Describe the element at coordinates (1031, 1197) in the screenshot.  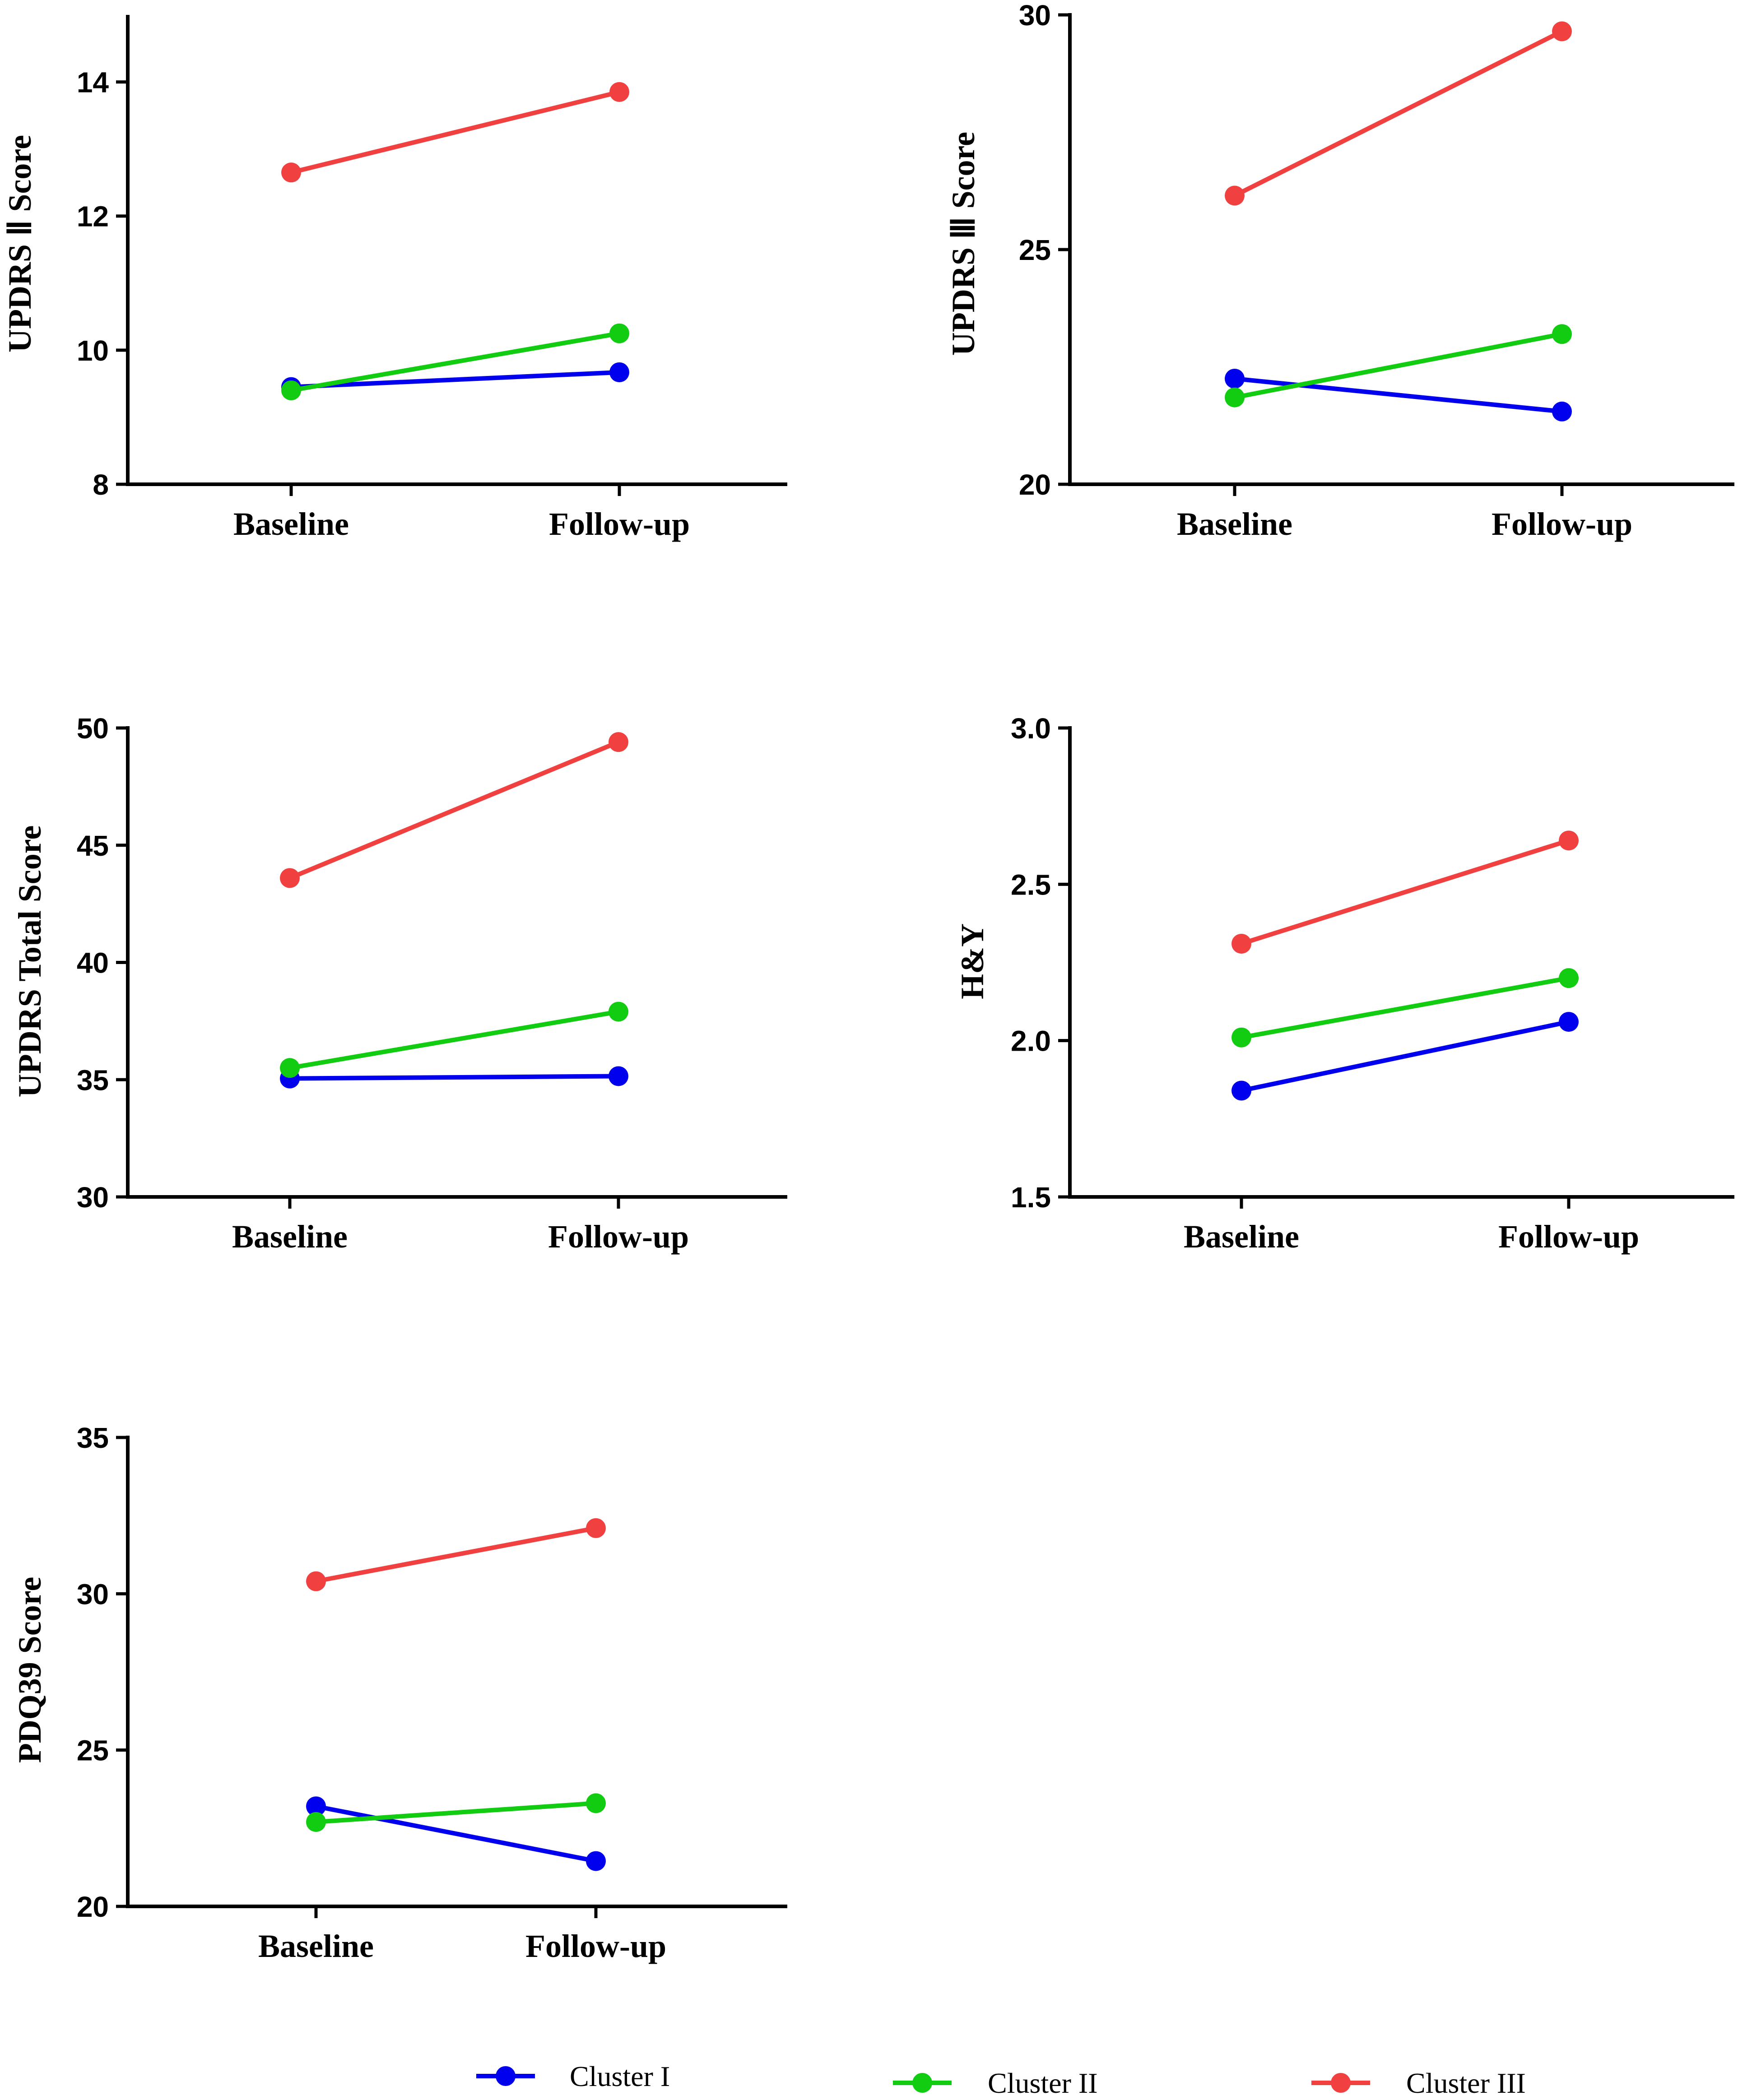
I see `y-tick-label: 1.5` at that location.